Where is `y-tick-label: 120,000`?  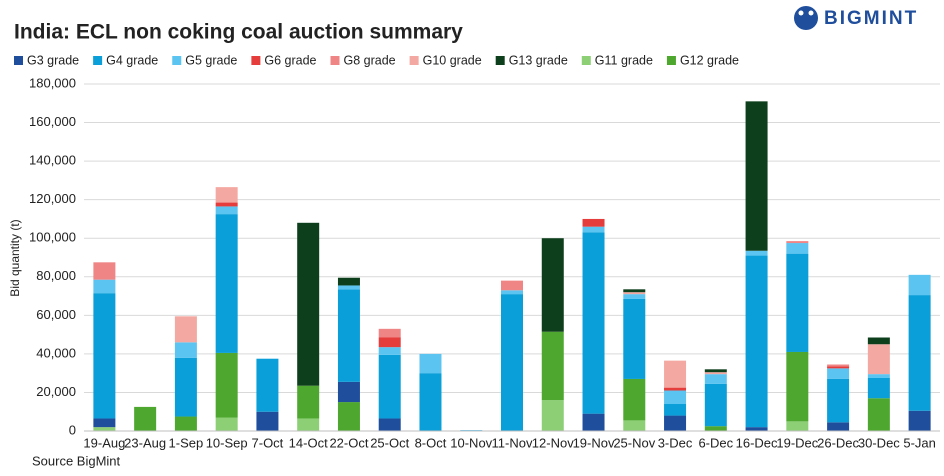 y-tick-label: 120,000 is located at coordinates (52, 198).